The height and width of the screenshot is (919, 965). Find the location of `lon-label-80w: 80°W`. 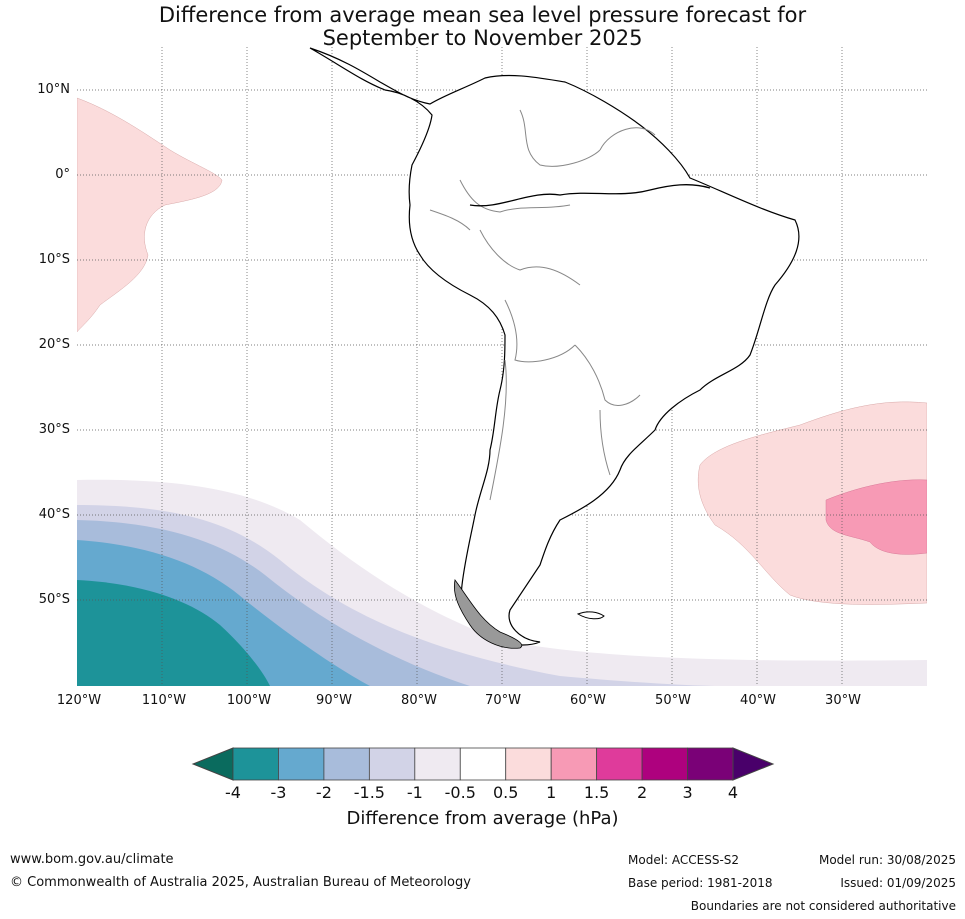

lon-label-80w: 80°W is located at coordinates (419, 700).